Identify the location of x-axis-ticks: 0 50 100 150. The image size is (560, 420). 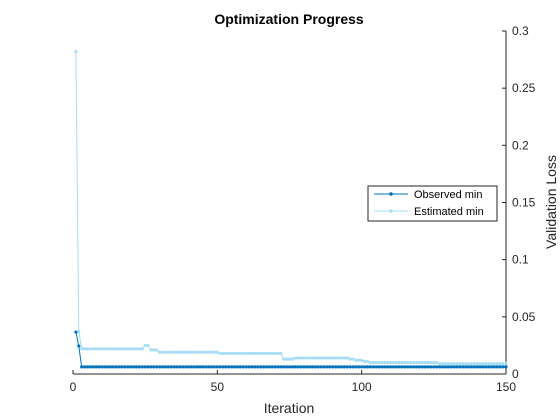
(293, 382).